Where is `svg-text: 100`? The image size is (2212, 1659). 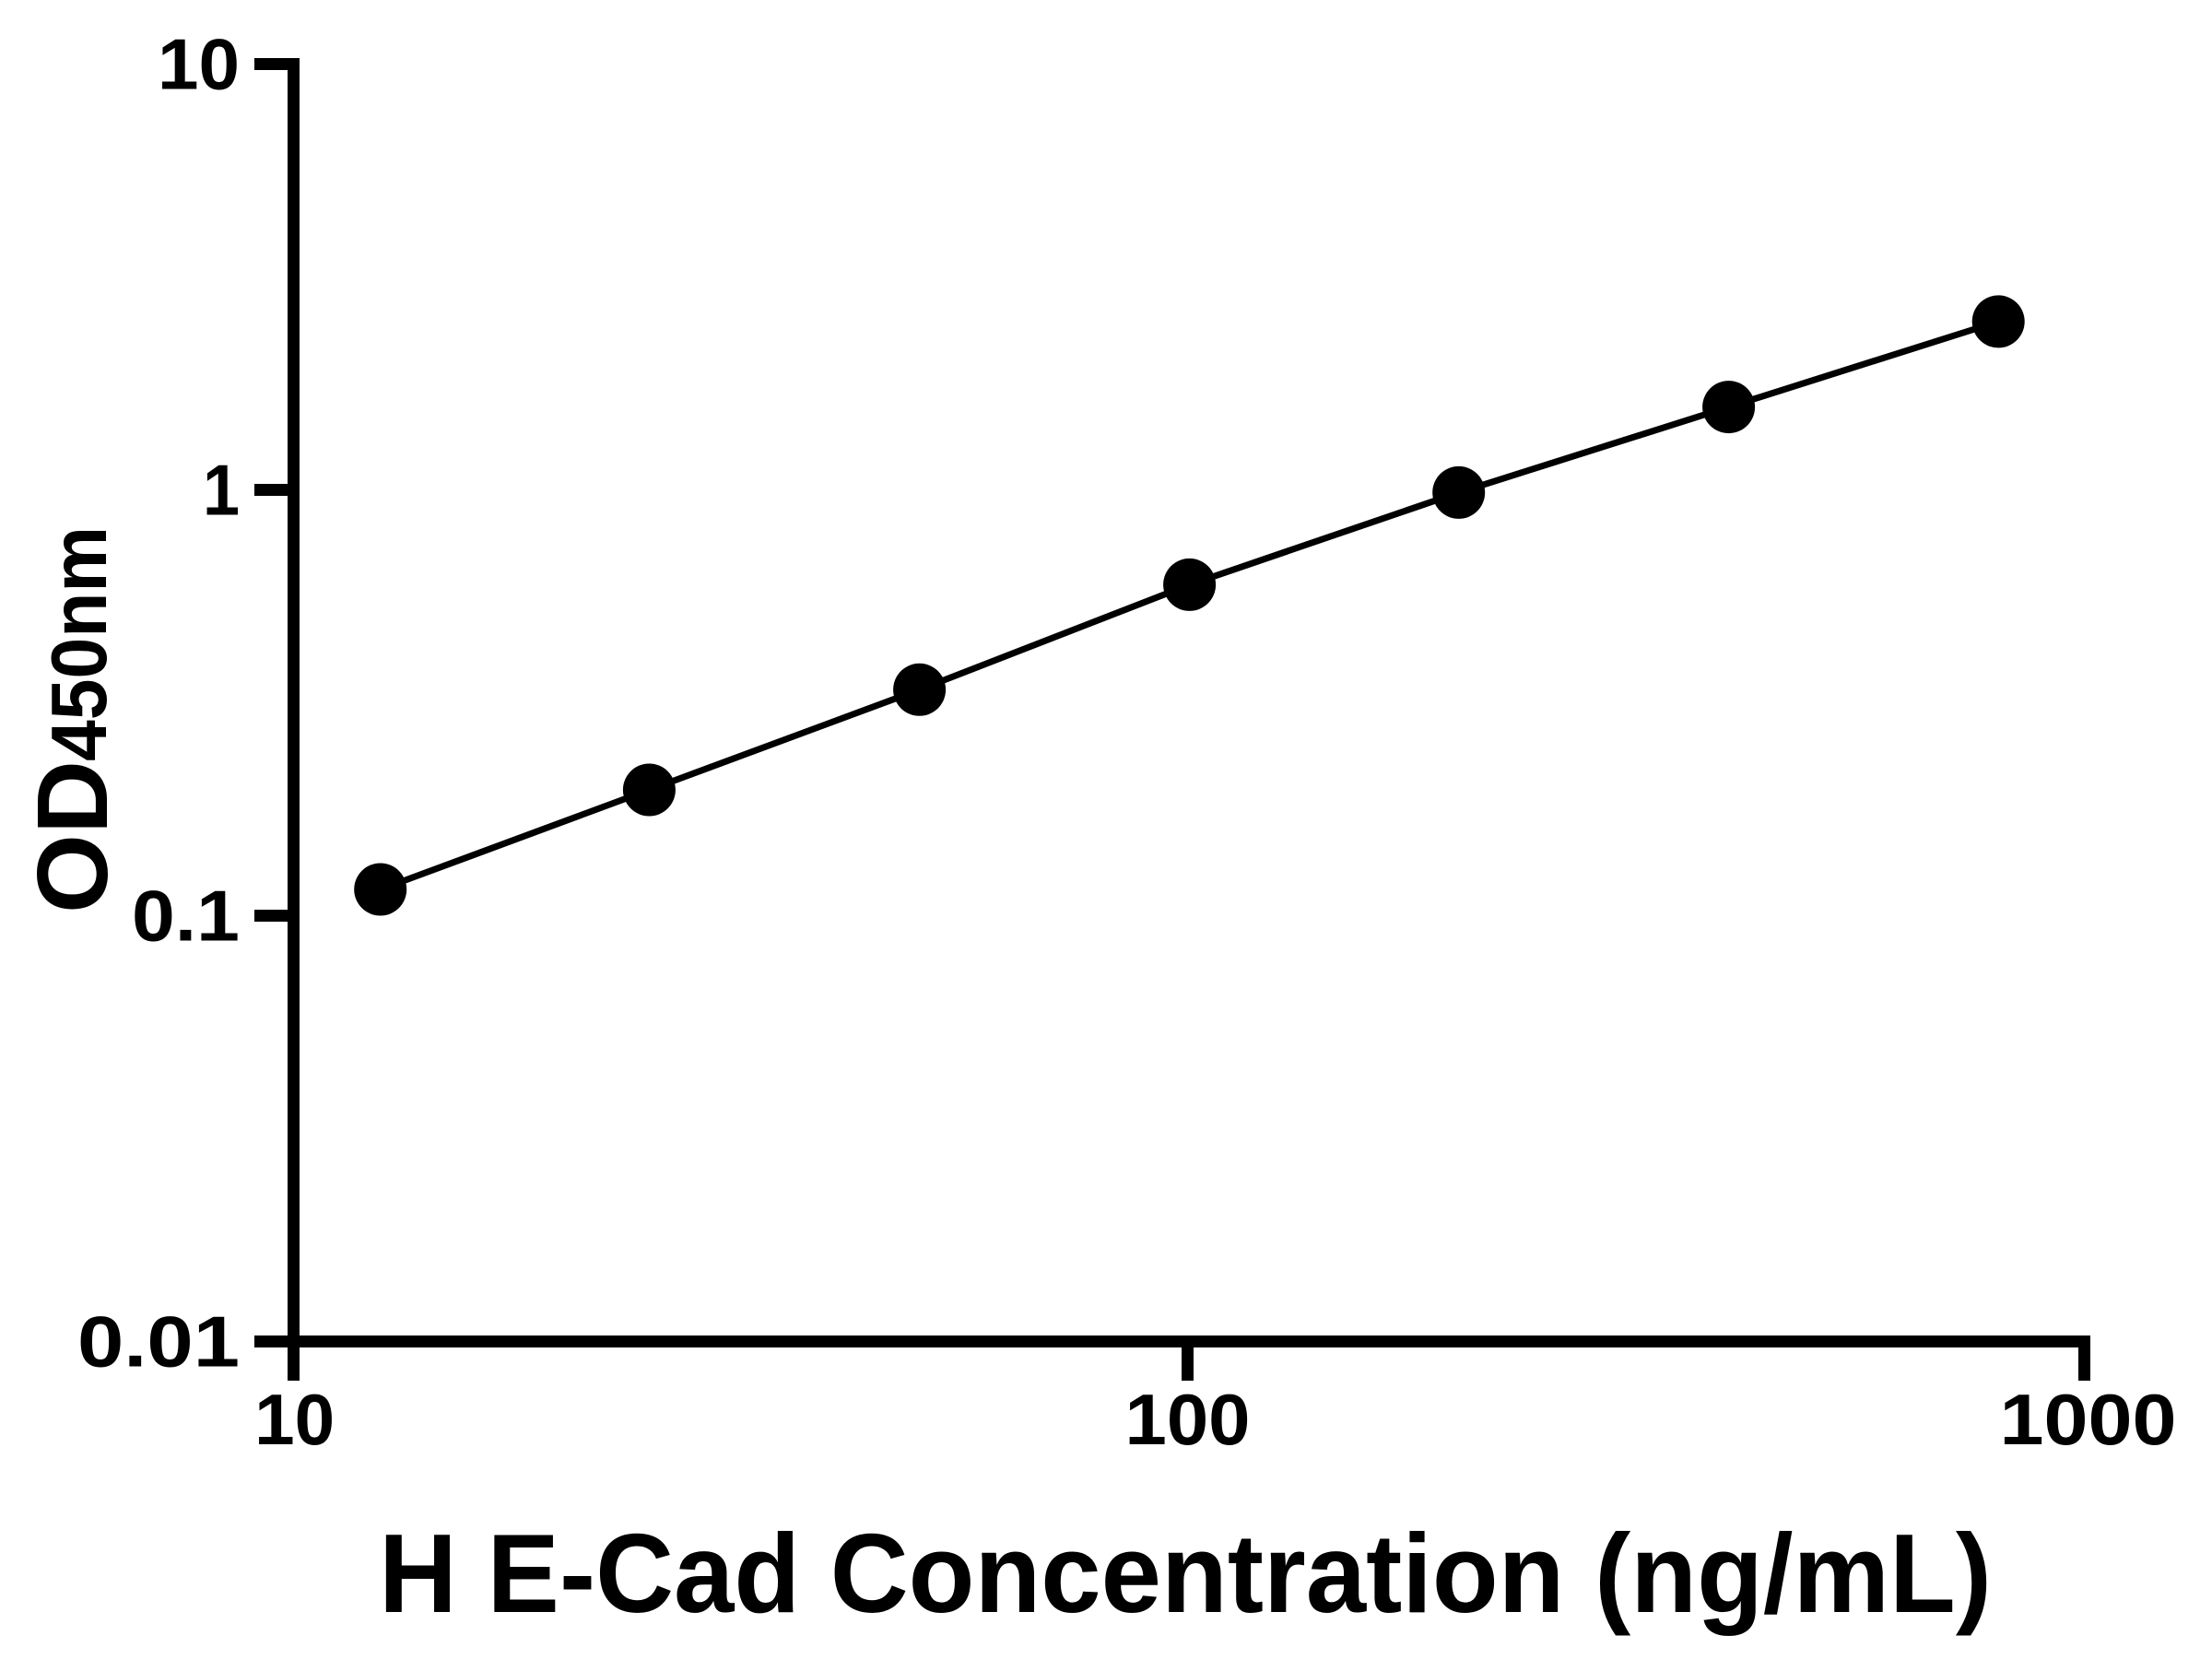 svg-text: 100 is located at coordinates (1188, 1419).